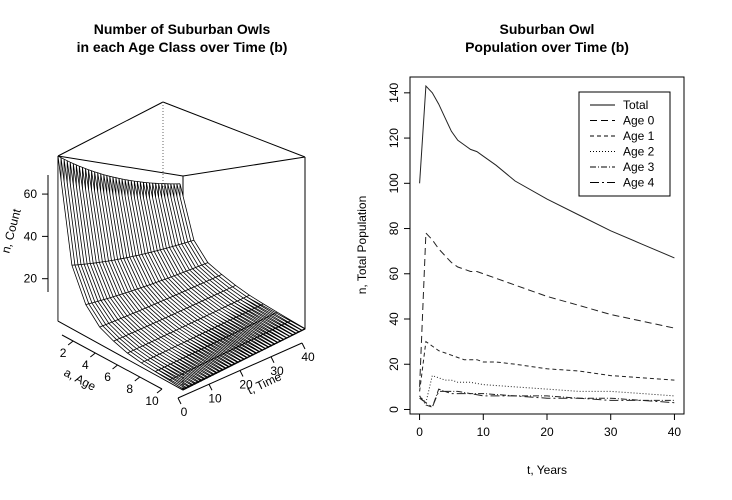 The image size is (732, 500). I want to click on y-axis-ticks: 0 20 40 60 80 100 120 140, so click(398, 248).